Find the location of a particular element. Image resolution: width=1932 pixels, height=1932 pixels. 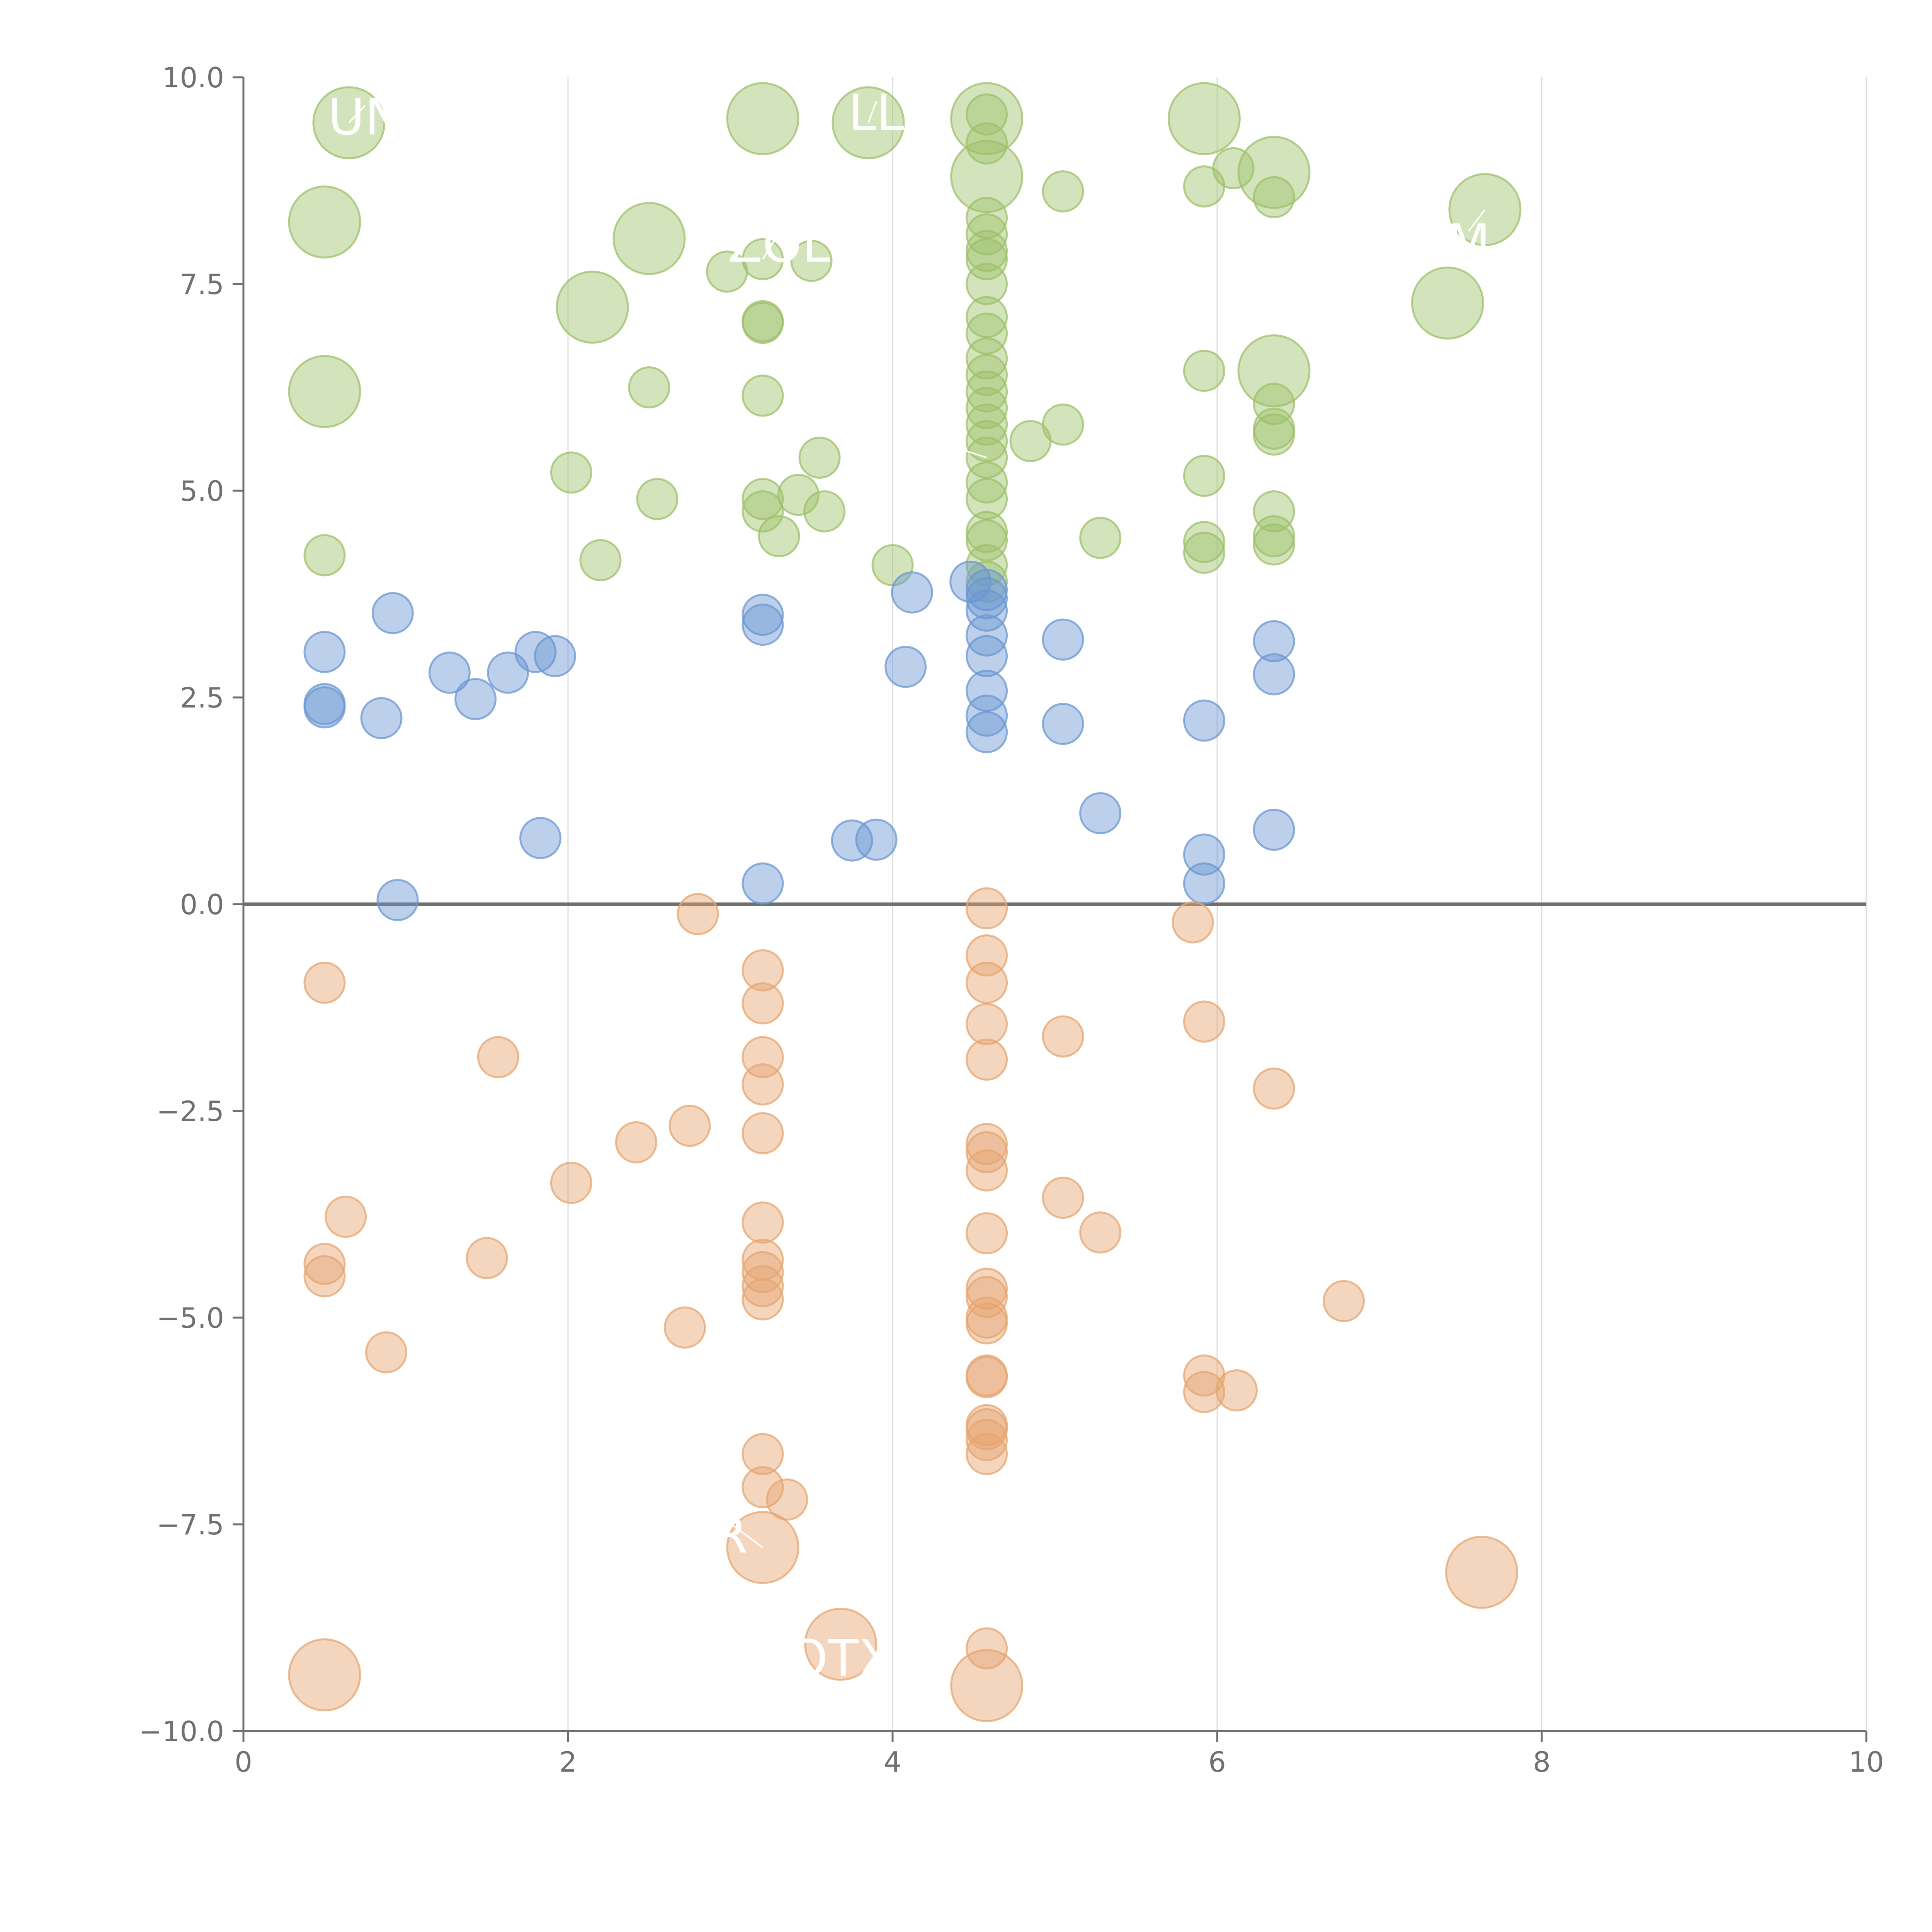

x-tick-label: 6 is located at coordinates (1217, 1762).